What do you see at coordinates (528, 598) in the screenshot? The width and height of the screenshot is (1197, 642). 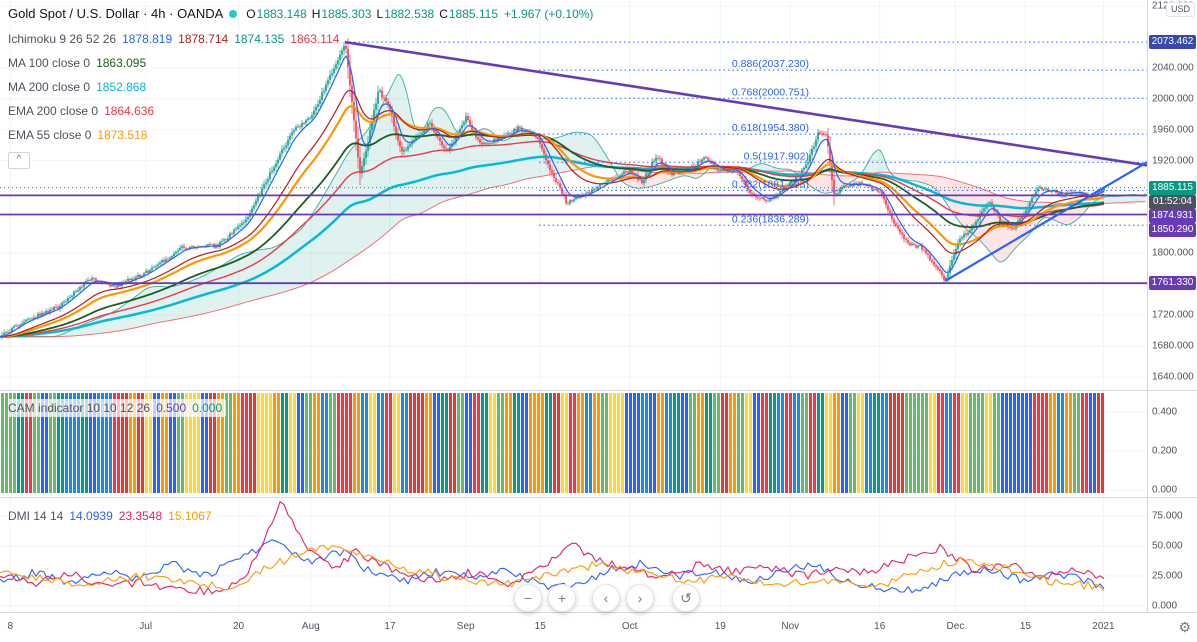 I see `zoom-out-button: −` at bounding box center [528, 598].